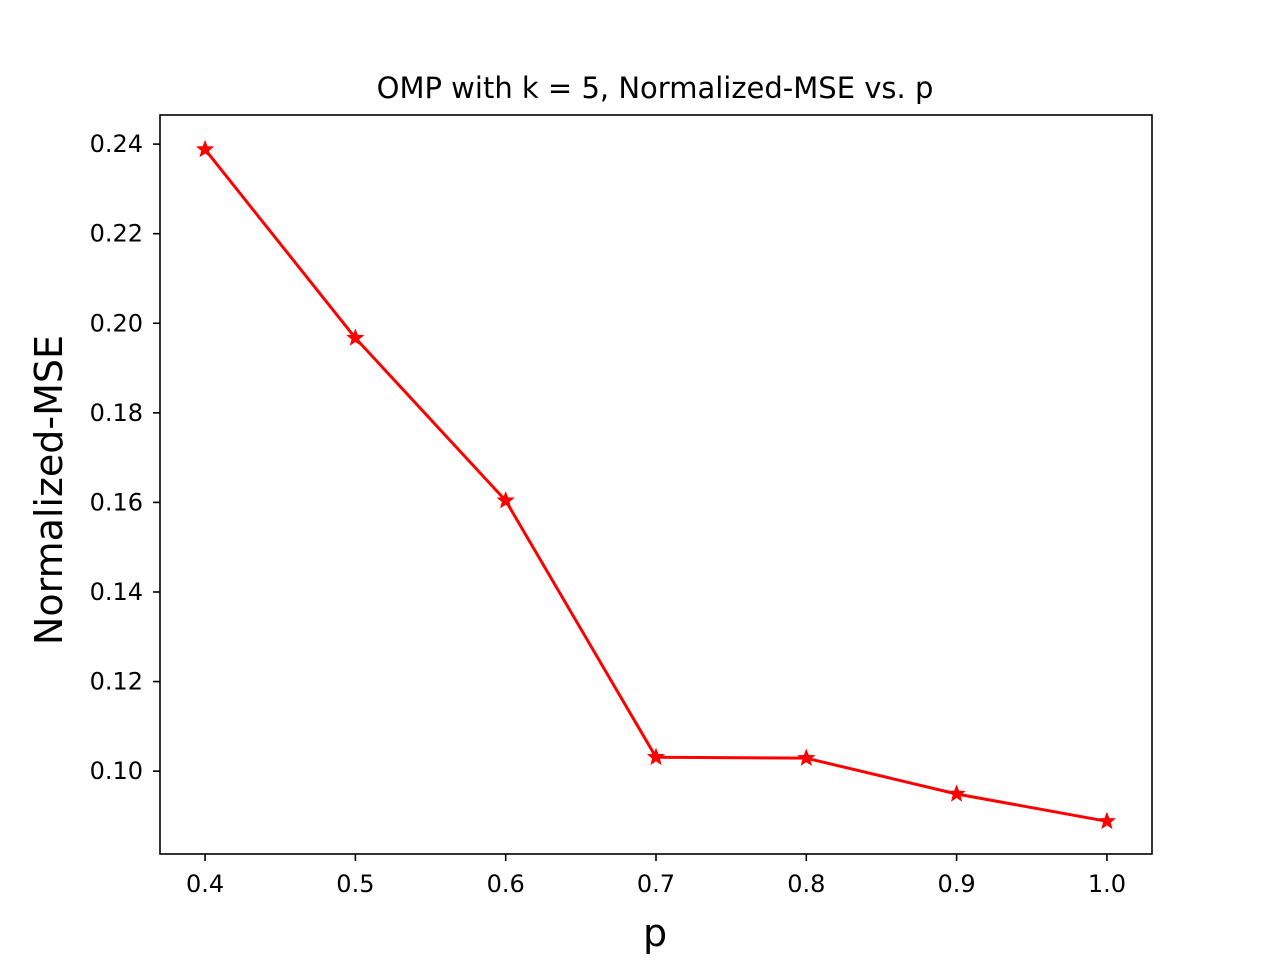  I want to click on x-tick-label: 0.5, so click(355, 884).